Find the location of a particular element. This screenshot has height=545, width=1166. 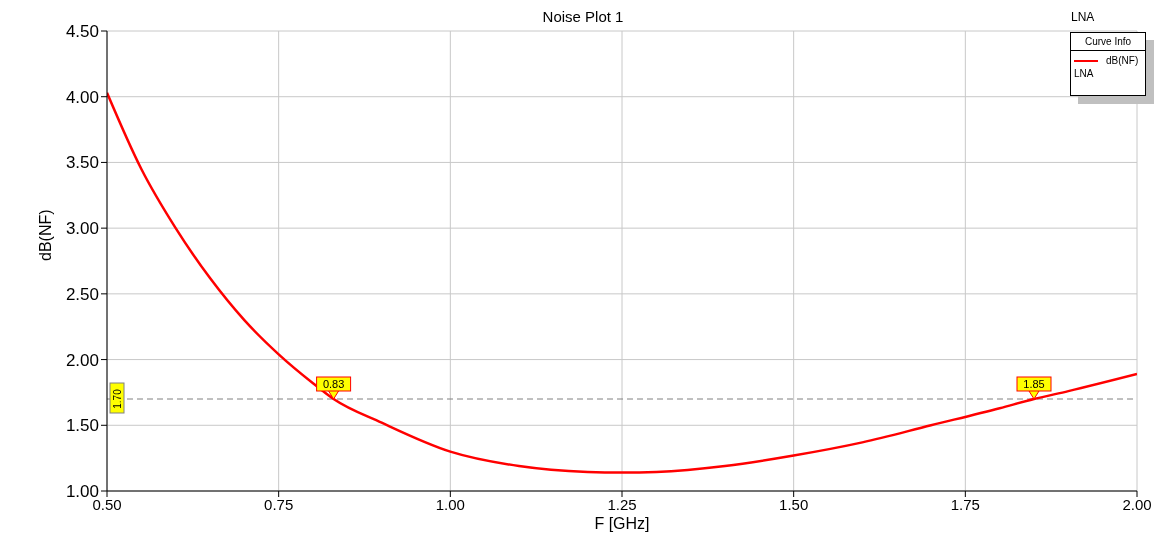

annotation: LNA is located at coordinates (1084, 74).